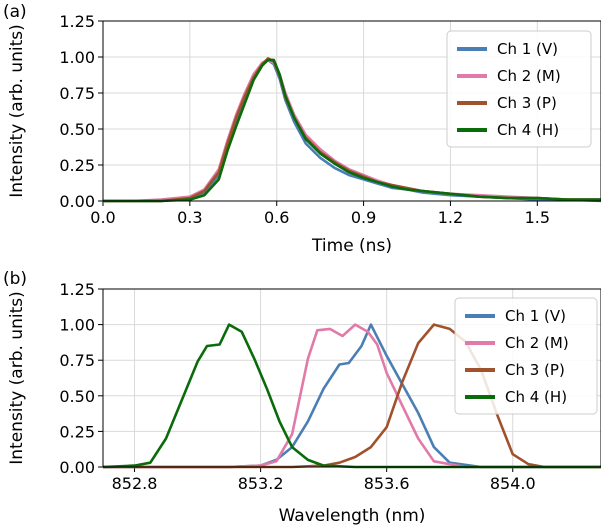 This screenshot has width=601, height=527. I want to click on x-tick-label: 0.9, so click(363, 217).